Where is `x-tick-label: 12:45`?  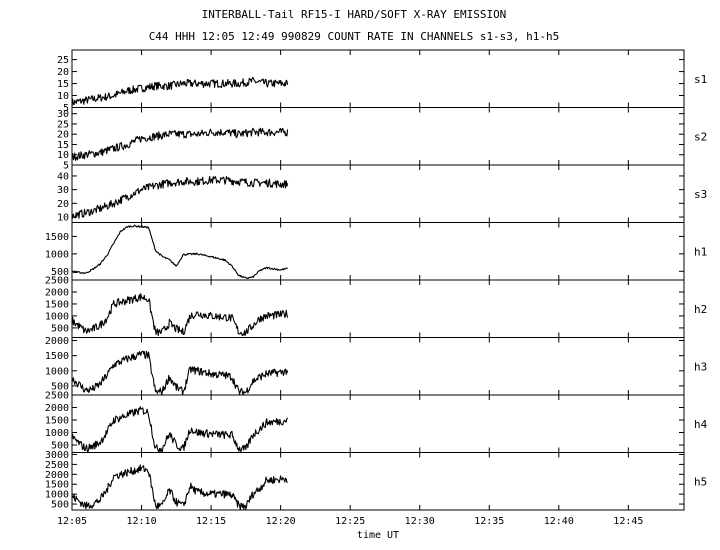 x-tick-label: 12:45 is located at coordinates (628, 521).